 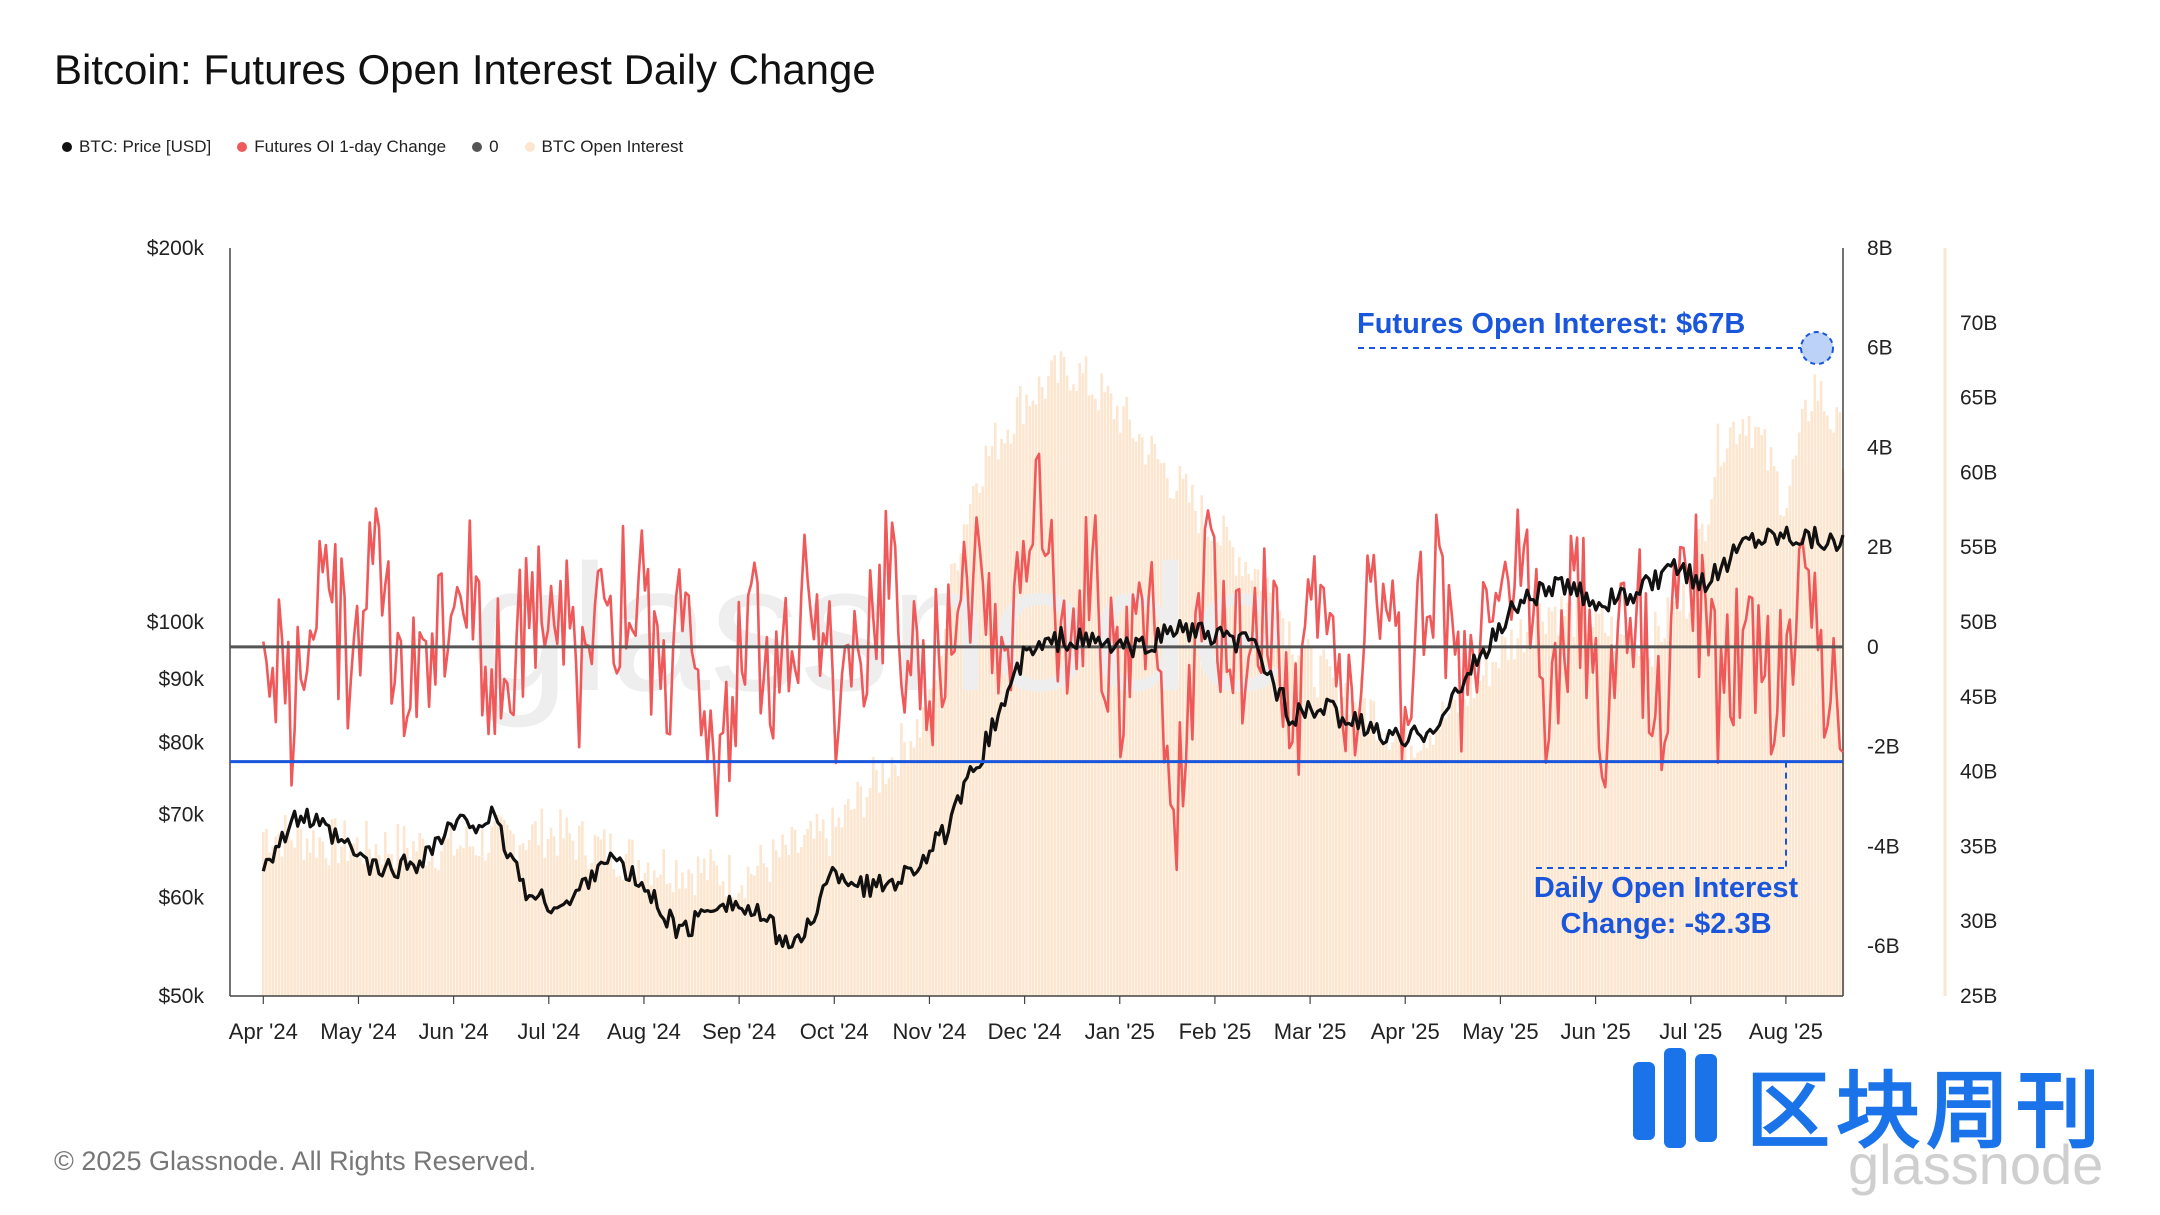 What do you see at coordinates (1786, 1031) in the screenshot?
I see `x-tick-label: Aug '25` at bounding box center [1786, 1031].